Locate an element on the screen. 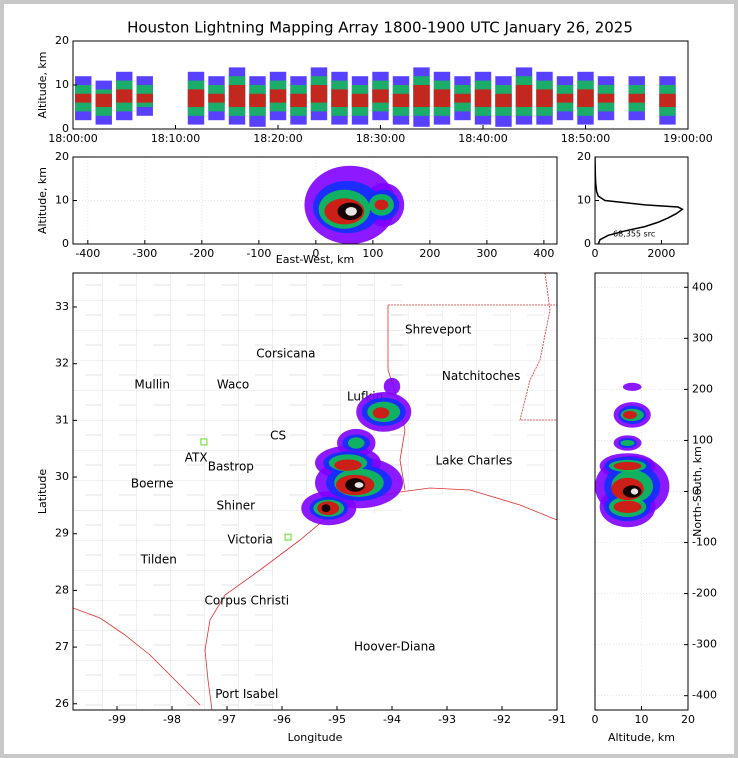 The image size is (738, 758). y-tick-label: 29 is located at coordinates (62, 533).